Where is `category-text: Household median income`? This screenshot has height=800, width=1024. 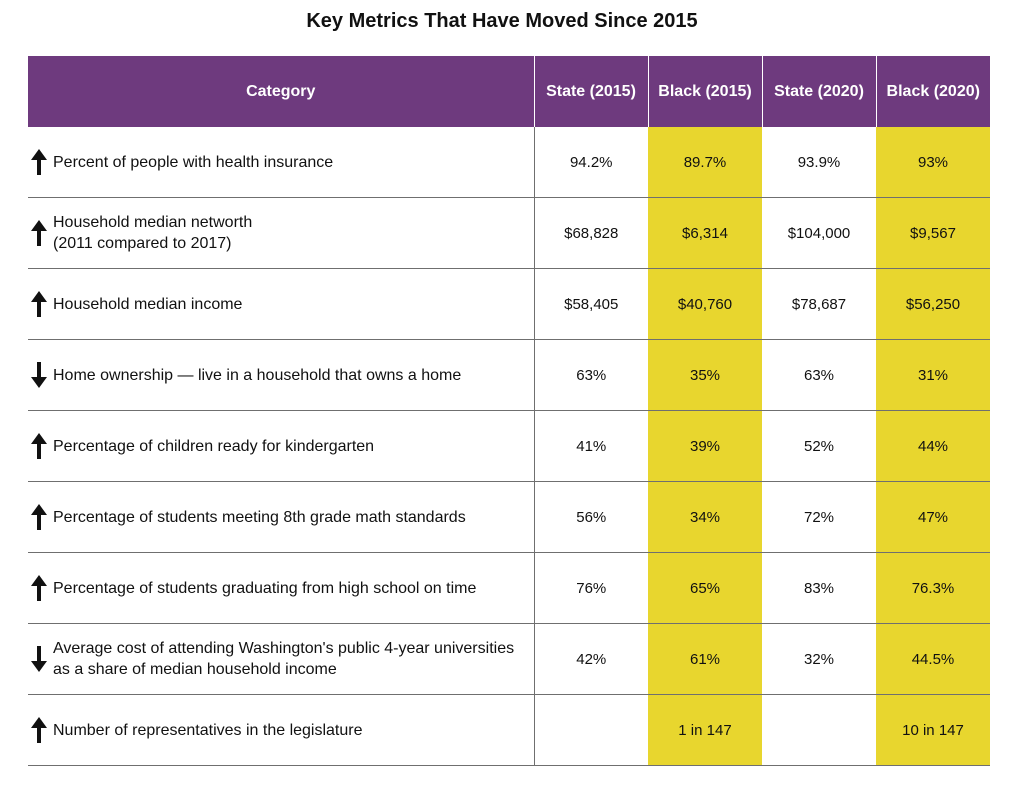 category-text: Household median income is located at coordinates (151, 304).